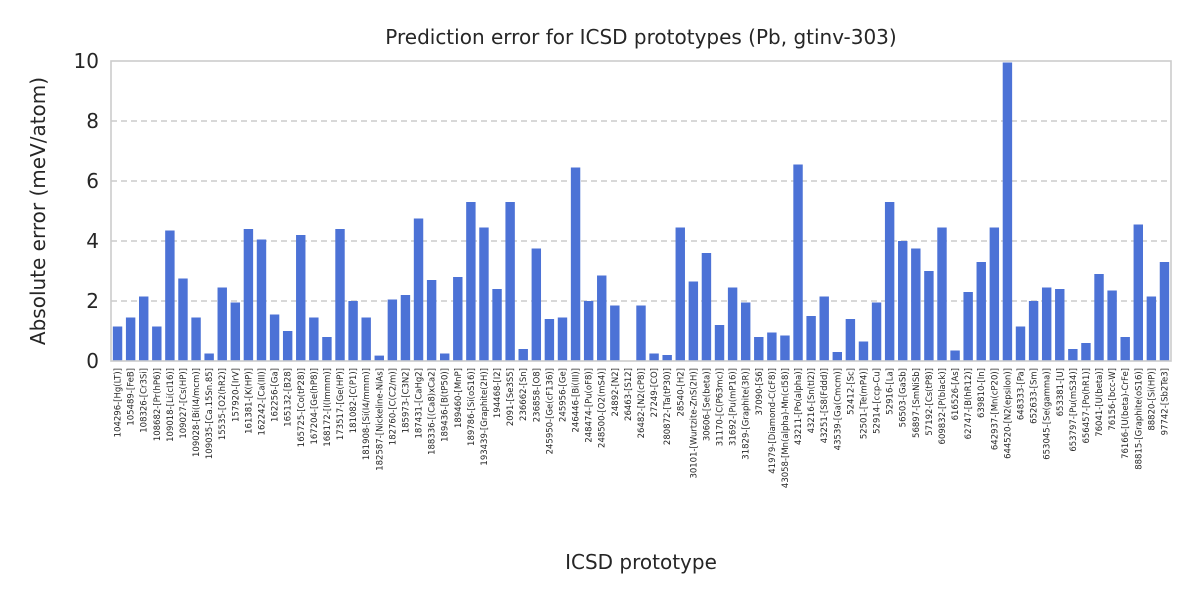  I want to click on x-tick-label: 31829-[Graphite(3R)], so click(747, 414).